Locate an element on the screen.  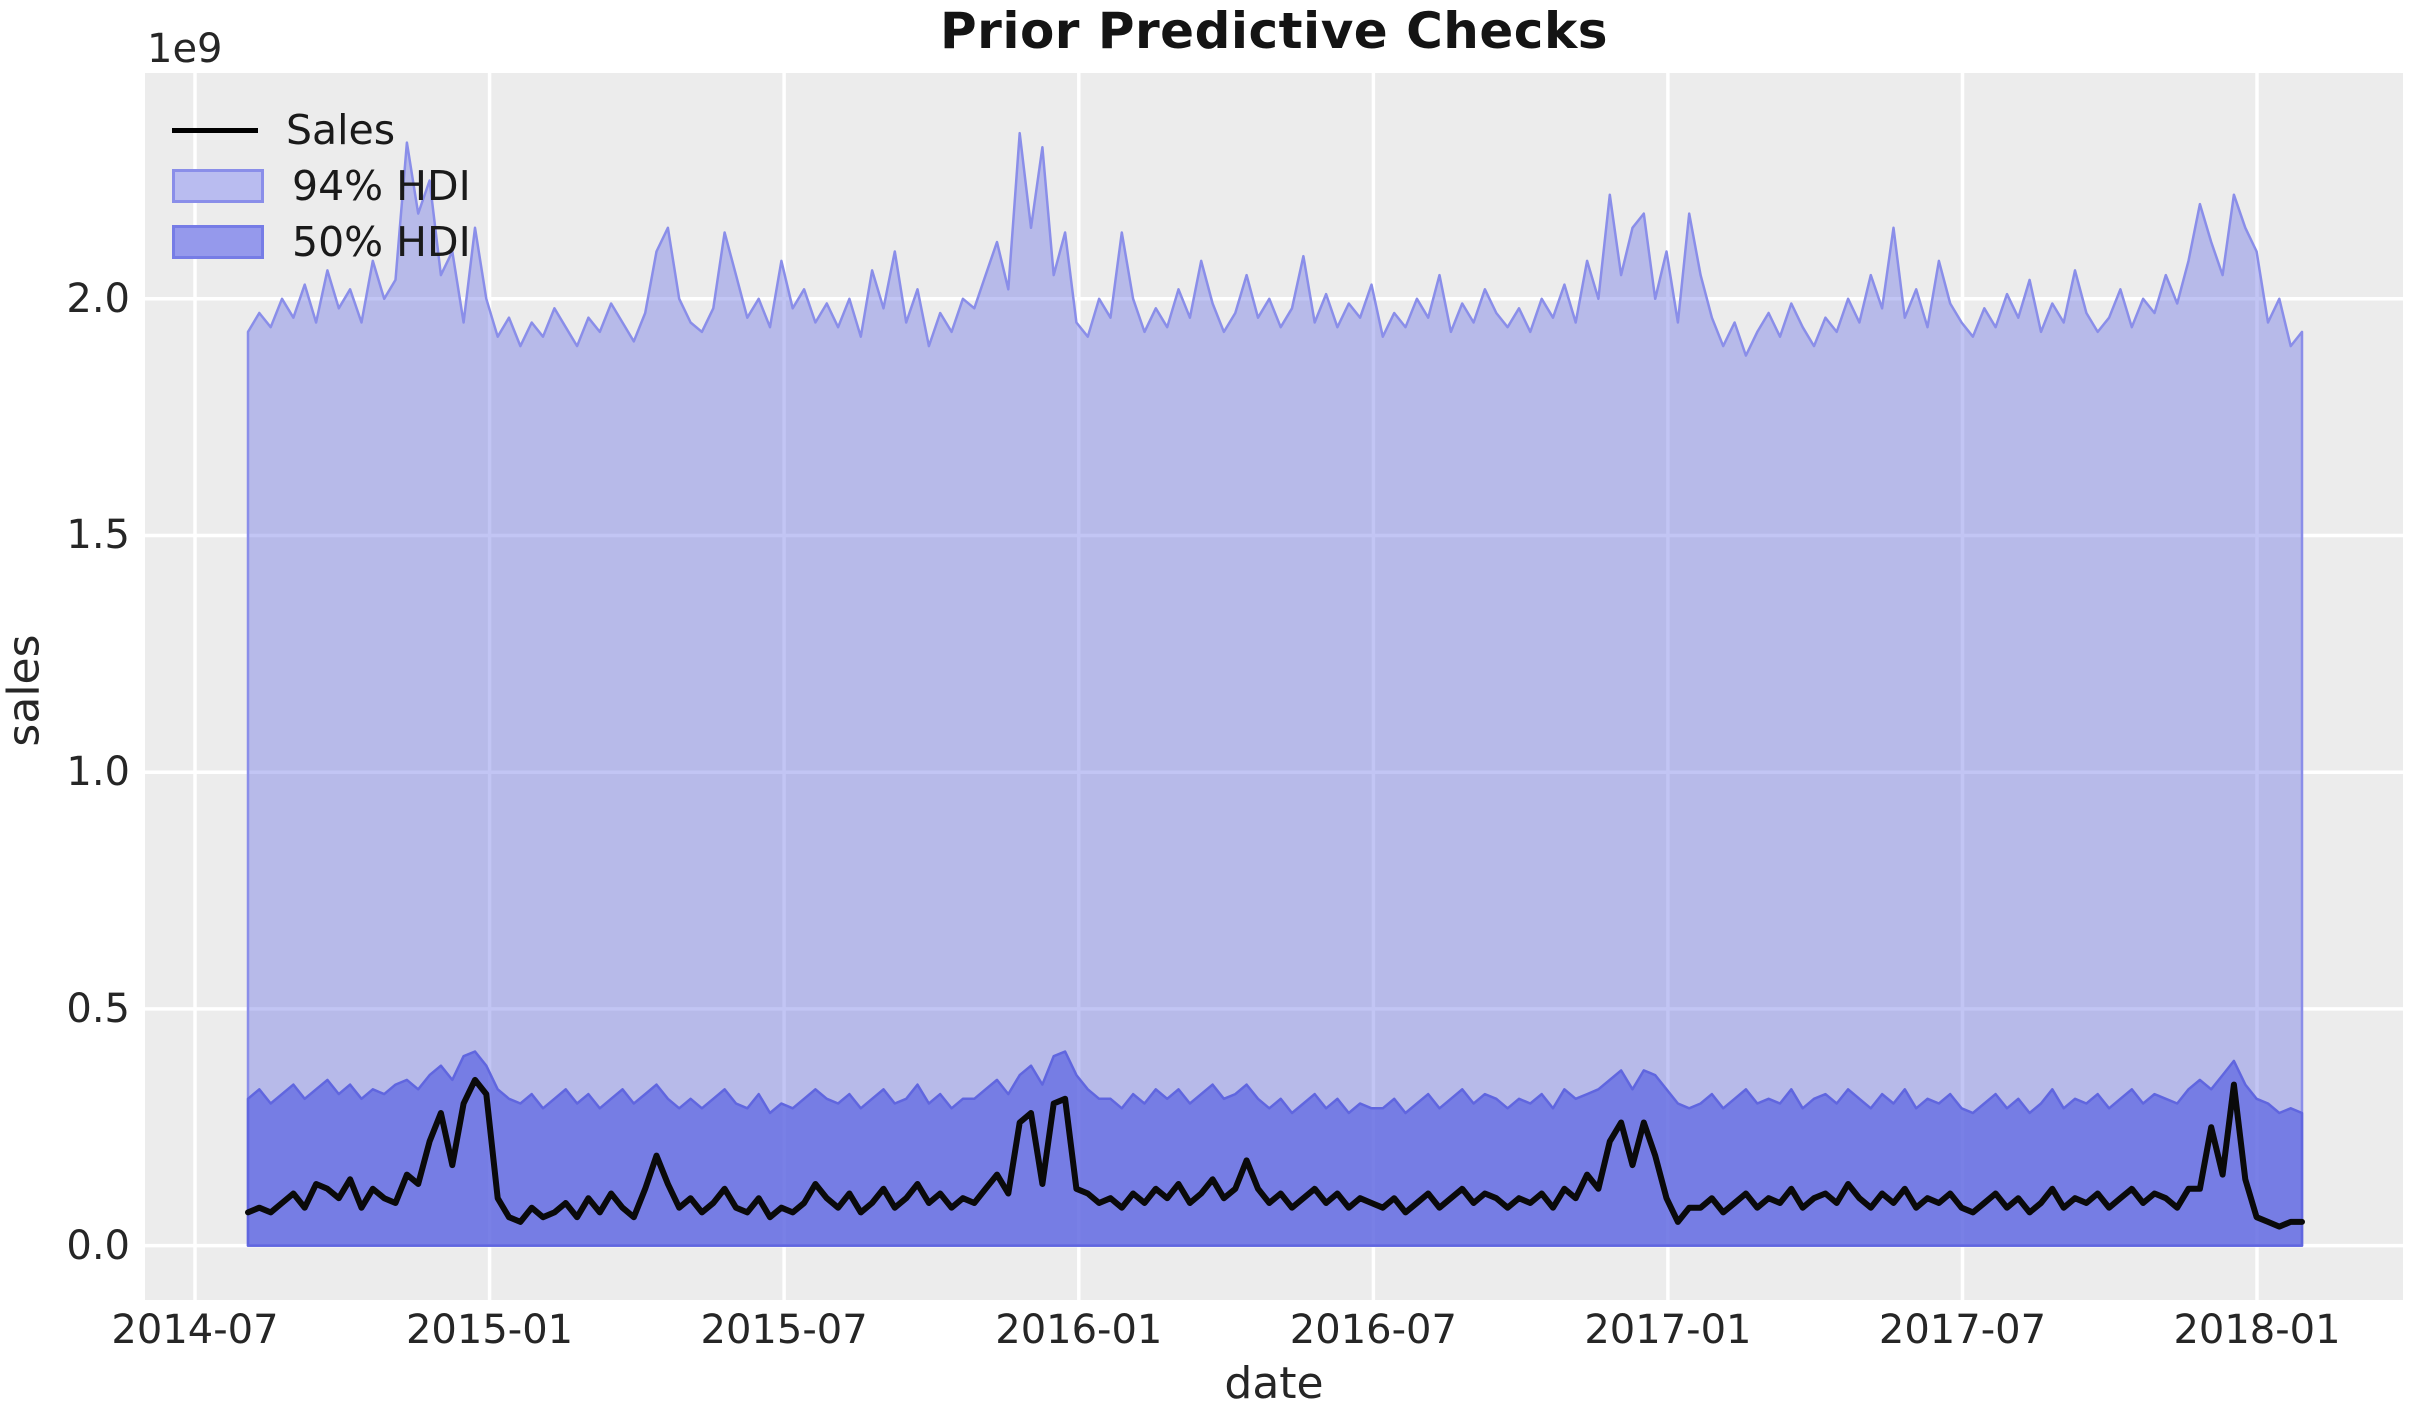
hdi50-patch-swatch is located at coordinates (218, 242).